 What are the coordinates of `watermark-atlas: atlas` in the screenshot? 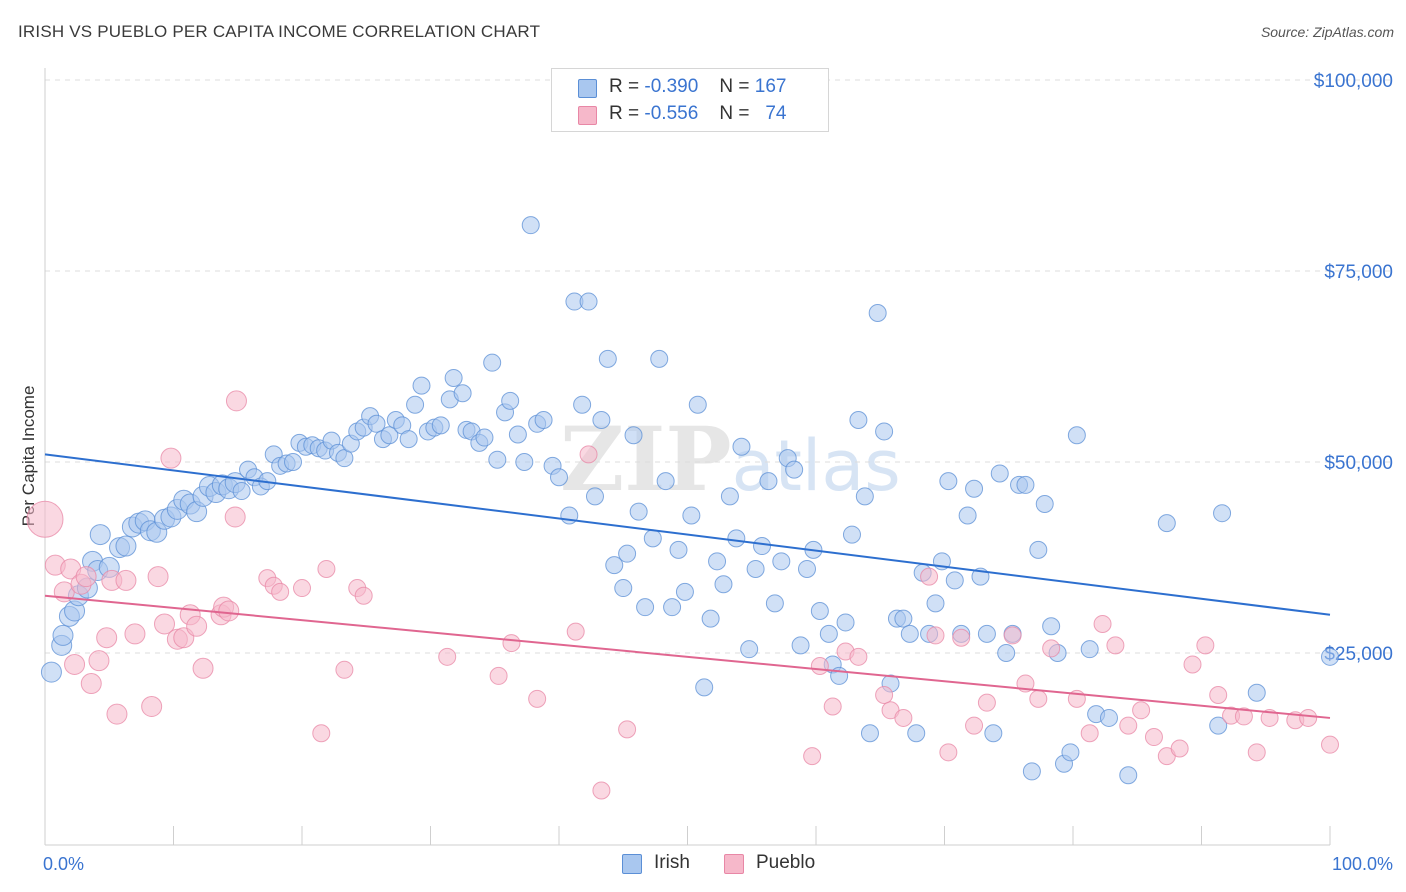 It's located at (816, 466).